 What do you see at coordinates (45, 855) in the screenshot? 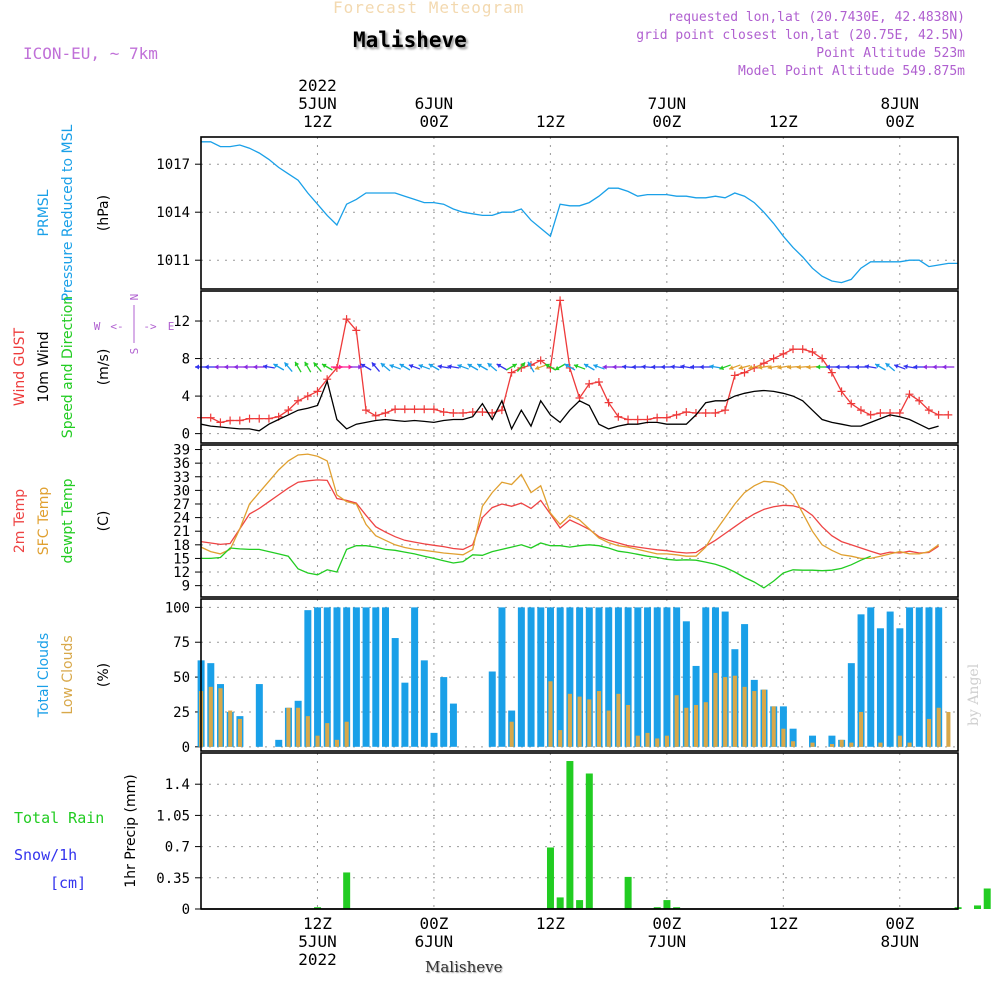
I see `legend-snow: Snow/1h` at bounding box center [45, 855].